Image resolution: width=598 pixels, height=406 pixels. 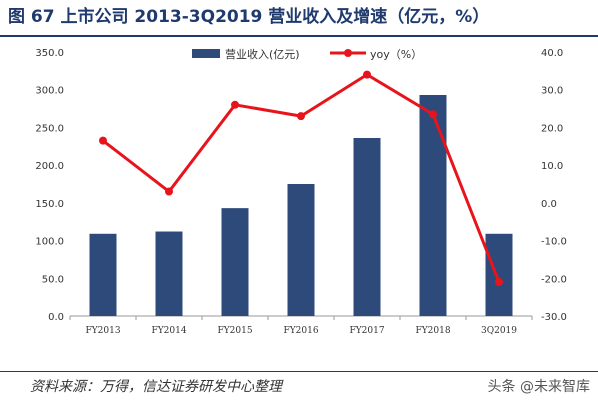 I want to click on legend-line-marker, so click(x=348, y=53).